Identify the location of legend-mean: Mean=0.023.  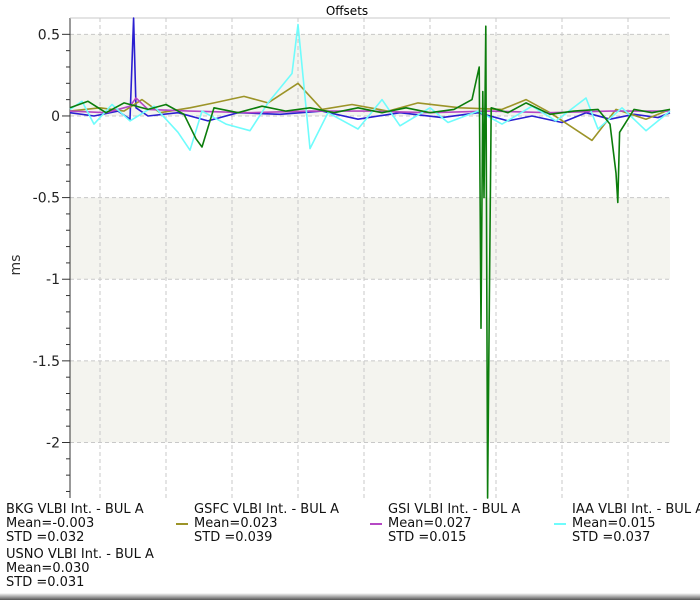
(236, 523).